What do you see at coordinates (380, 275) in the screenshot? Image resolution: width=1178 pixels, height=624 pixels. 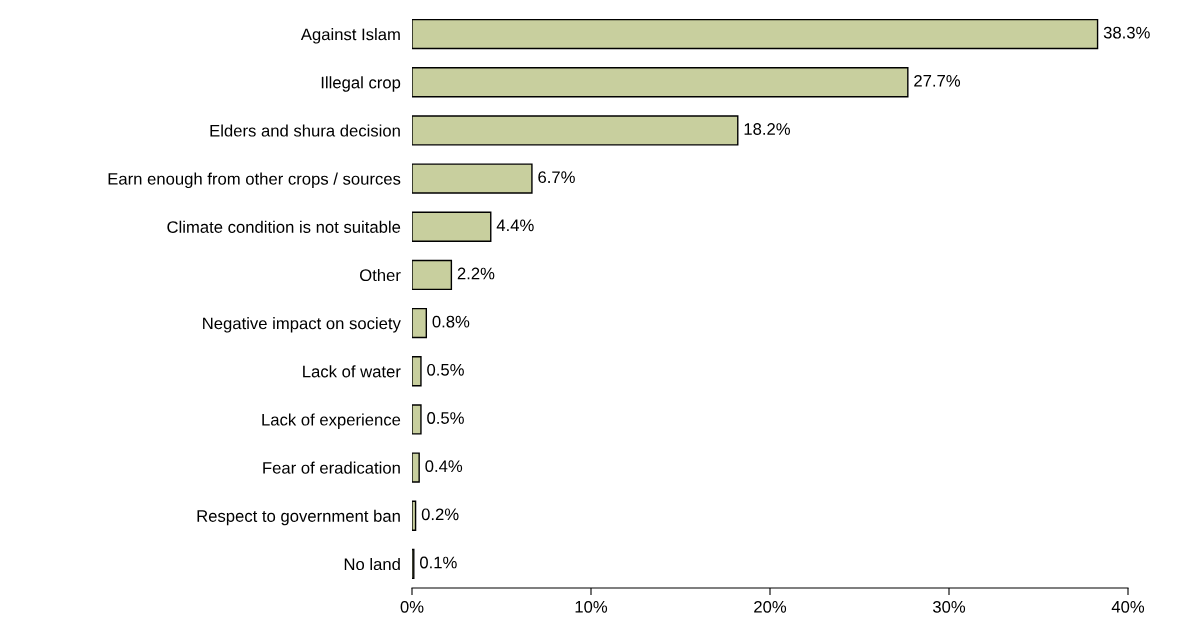 I see `y-tick-label: Other` at bounding box center [380, 275].